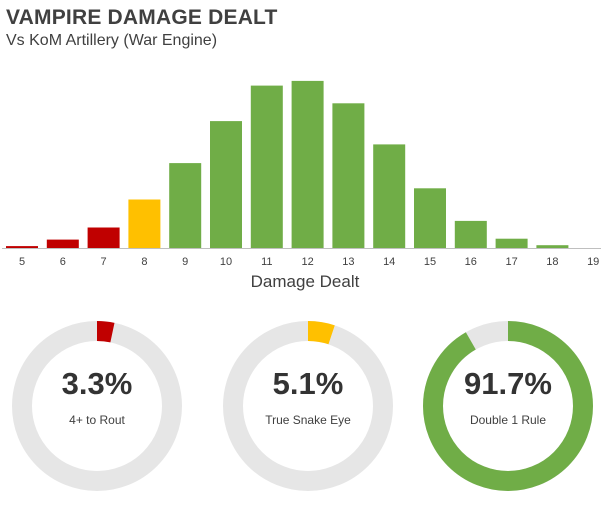 This screenshot has height=505, width=602. Describe the element at coordinates (22, 262) in the screenshot. I see `tick-label-5: 5` at that location.